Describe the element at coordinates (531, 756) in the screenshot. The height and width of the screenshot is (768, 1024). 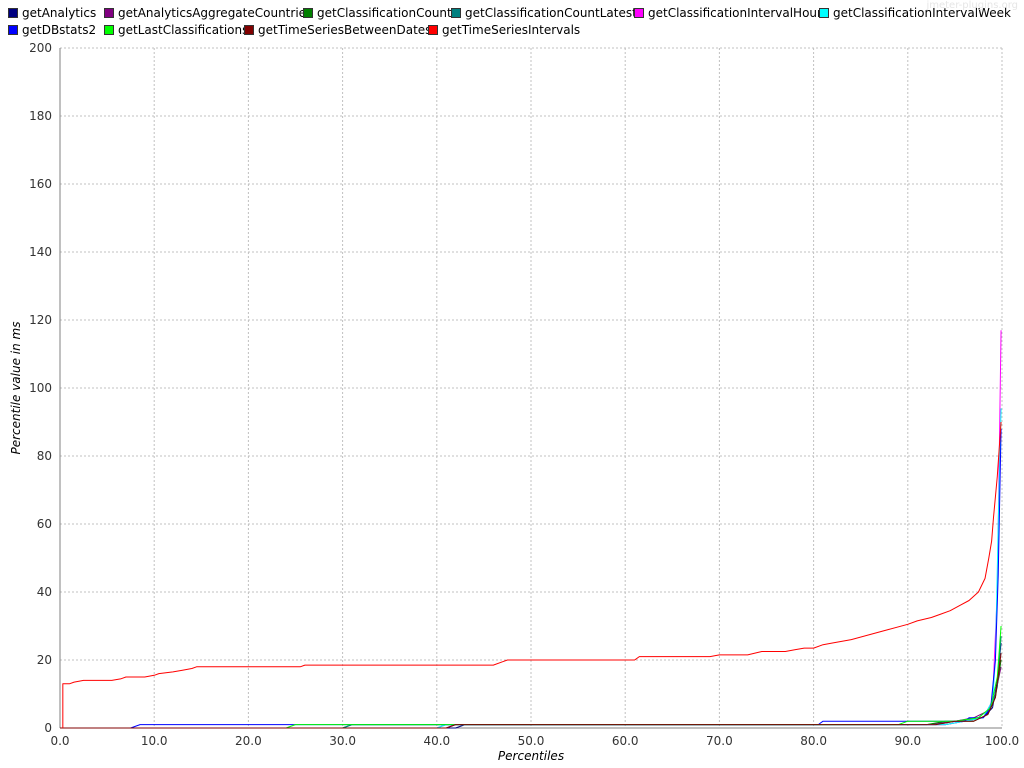
I see `x-axis-title: Percentiles` at that location.